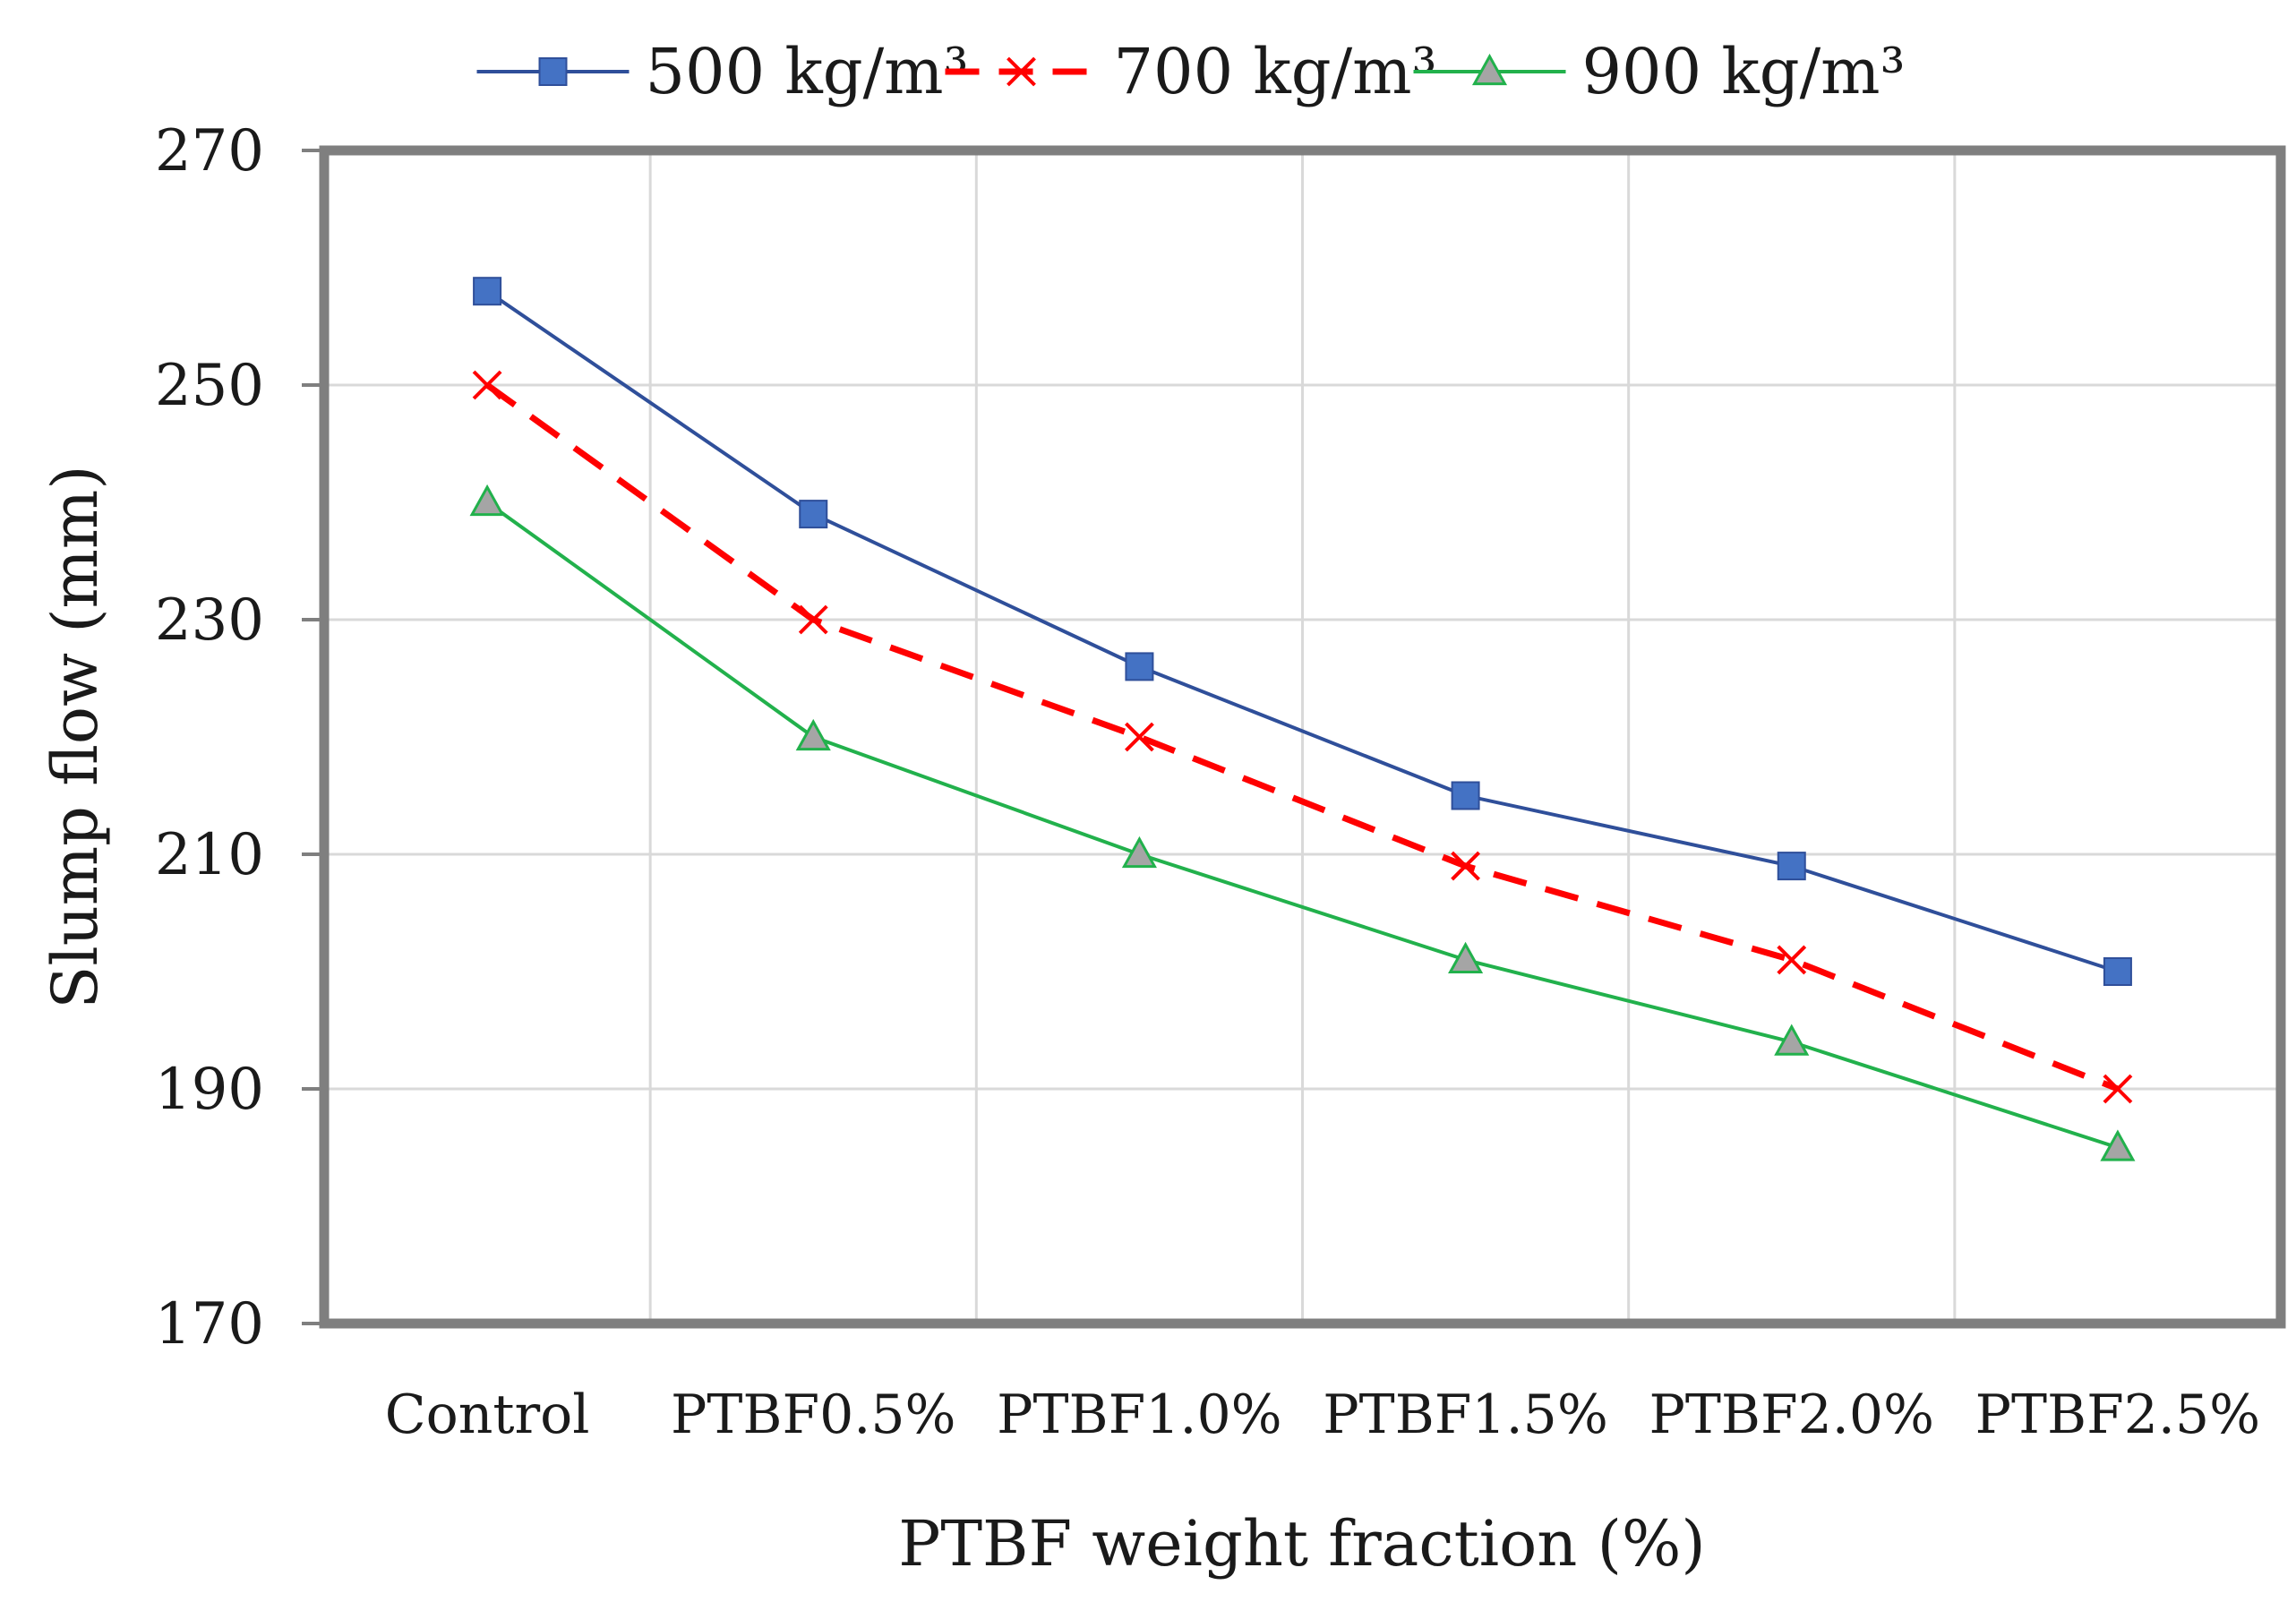 The image size is (2296, 1602). What do you see at coordinates (487, 1415) in the screenshot?
I see `x-tick-label: Control` at bounding box center [487, 1415].